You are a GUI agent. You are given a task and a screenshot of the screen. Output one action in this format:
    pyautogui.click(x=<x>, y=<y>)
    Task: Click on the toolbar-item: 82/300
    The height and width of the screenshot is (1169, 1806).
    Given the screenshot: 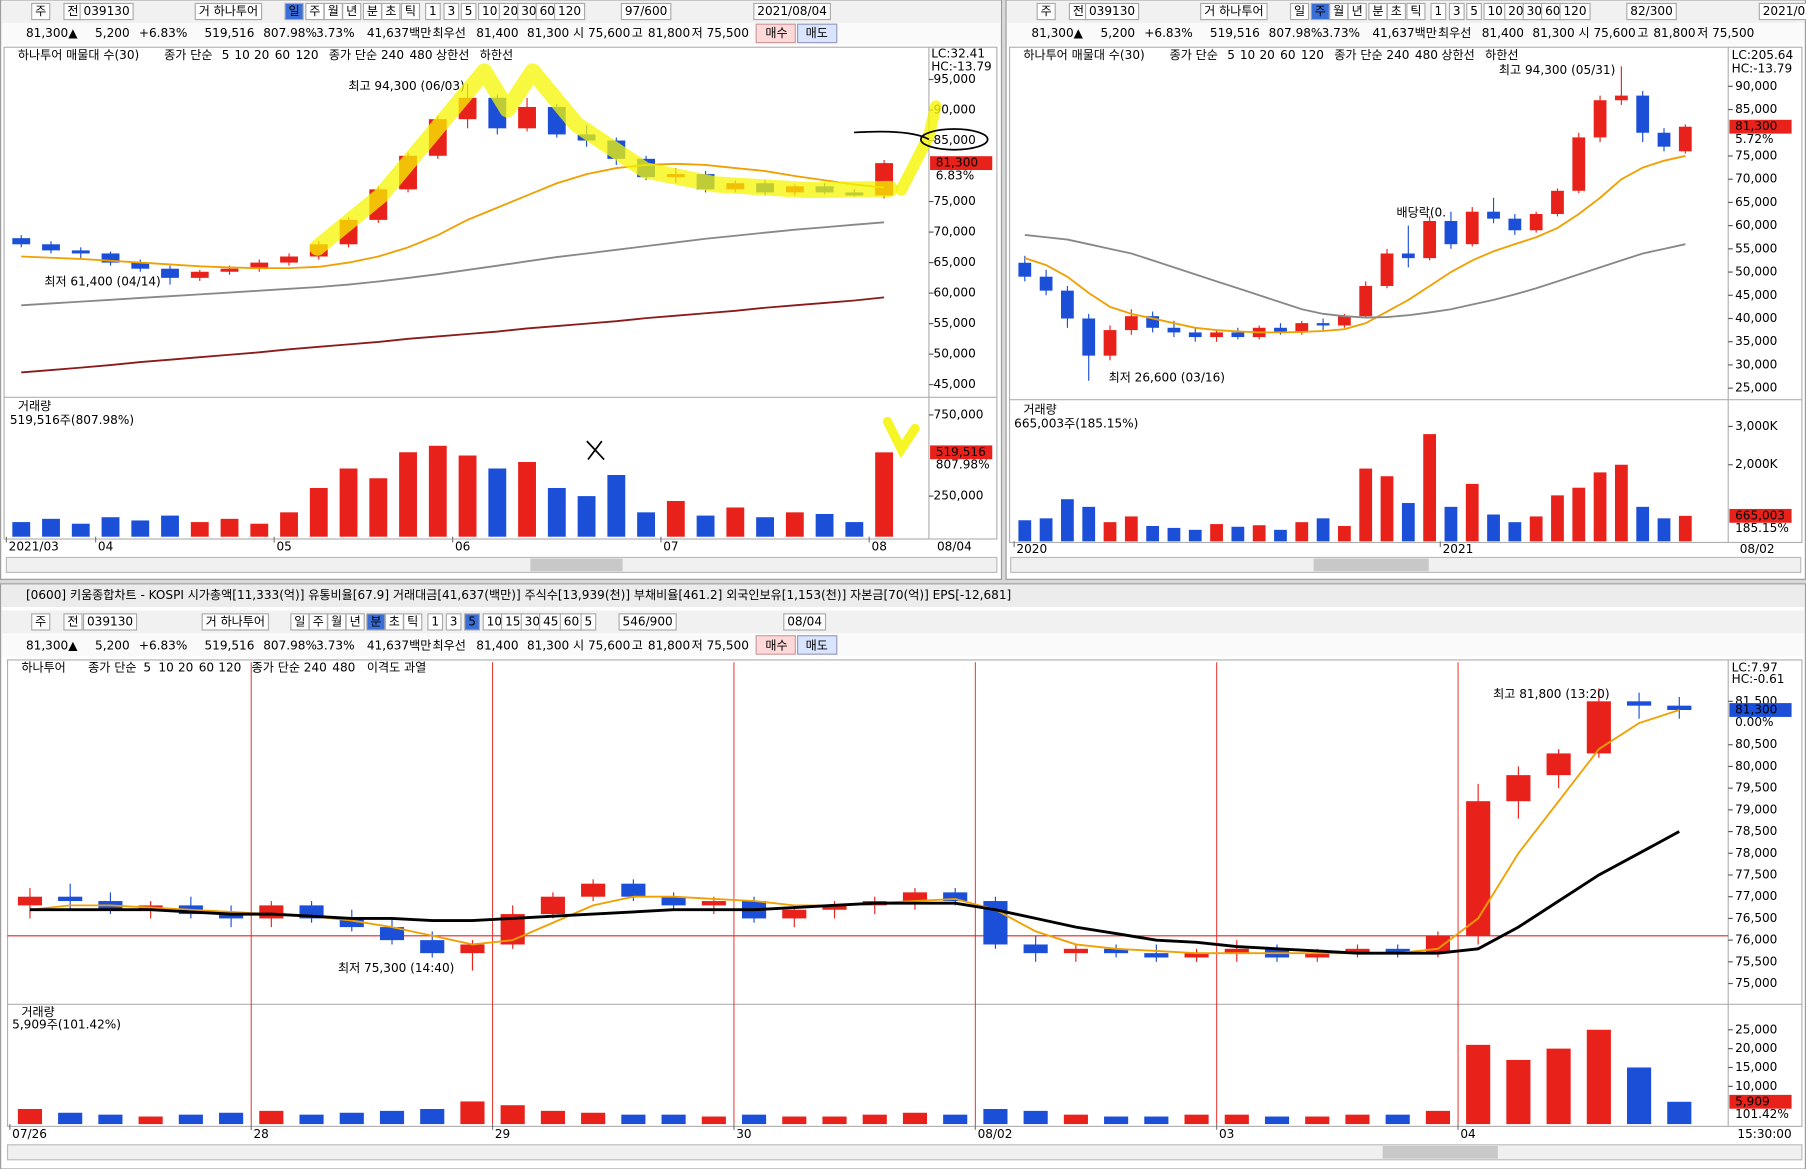 What is the action you would take?
    pyautogui.click(x=1651, y=11)
    